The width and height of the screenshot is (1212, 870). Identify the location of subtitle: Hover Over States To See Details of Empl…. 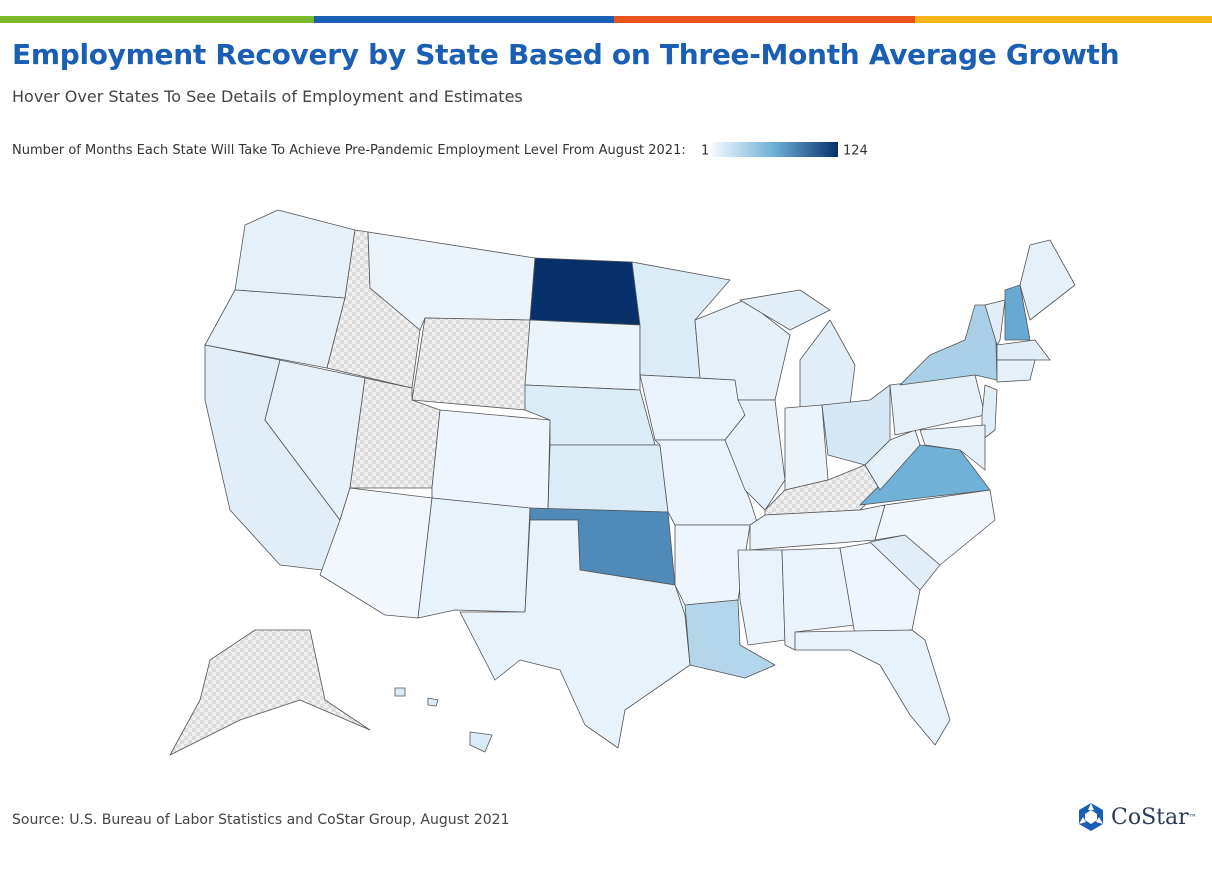
(267, 96).